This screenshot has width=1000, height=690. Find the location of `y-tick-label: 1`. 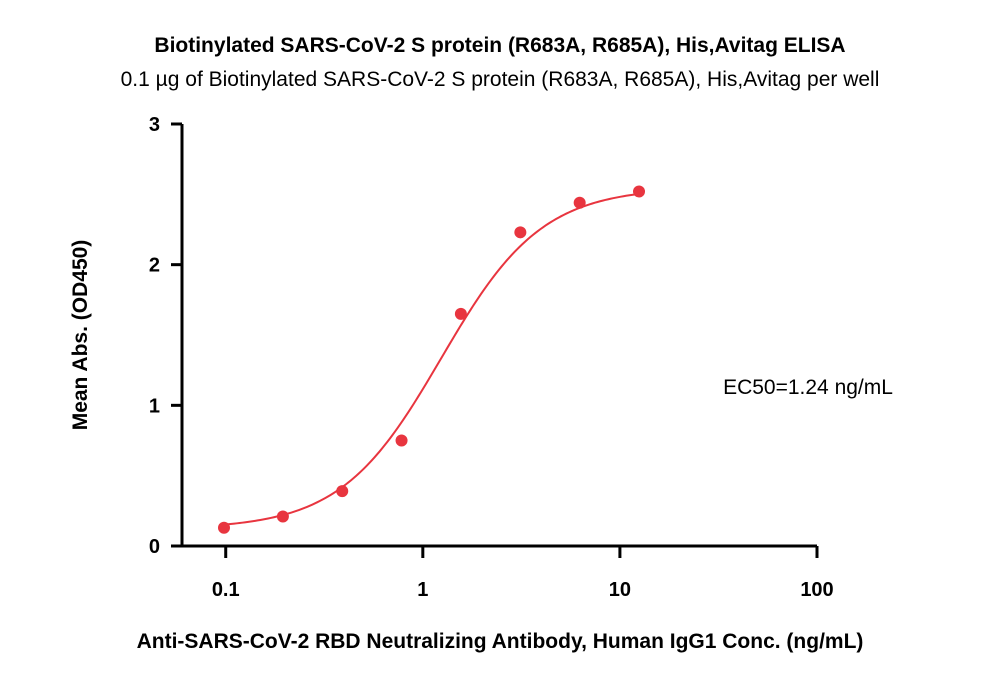

y-tick-label: 1 is located at coordinates (154, 406).